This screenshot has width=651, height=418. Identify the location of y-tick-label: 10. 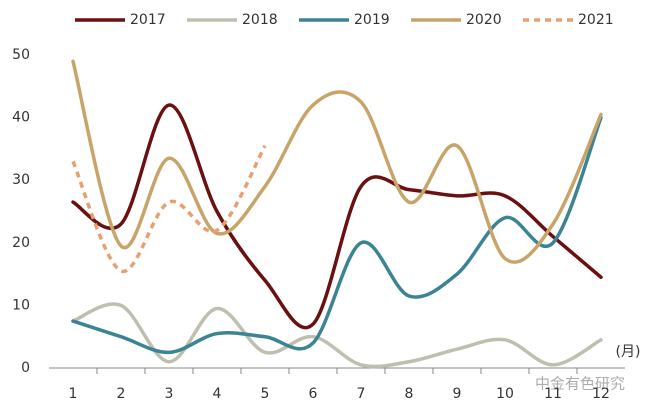
(21, 305).